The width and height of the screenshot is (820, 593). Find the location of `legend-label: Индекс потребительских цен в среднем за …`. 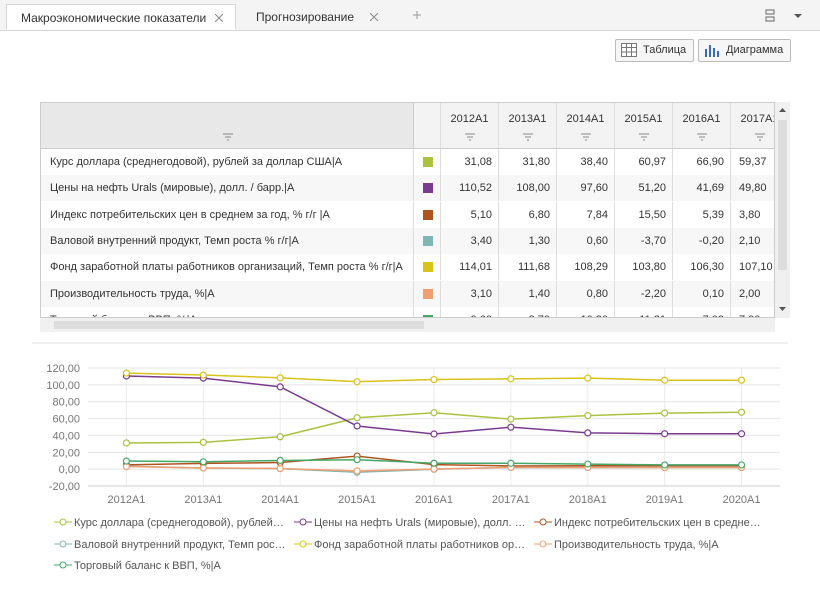

legend-label: Индекс потребительских цен в среднем за … is located at coordinates (660, 523).